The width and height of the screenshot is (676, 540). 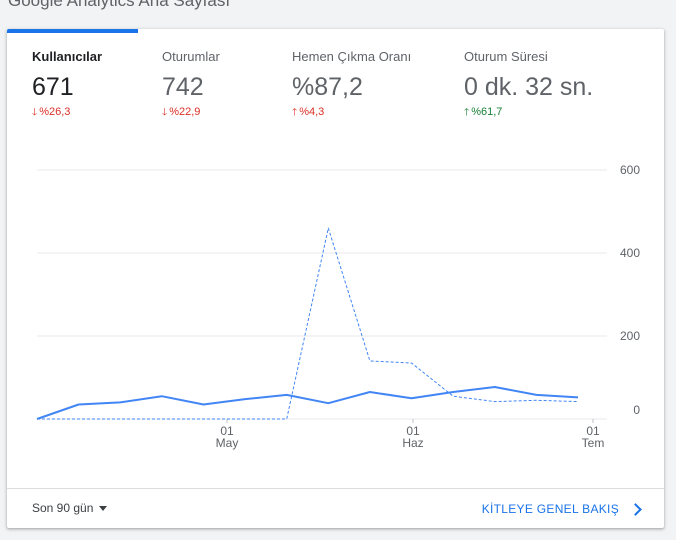 I want to click on metric-tab-users: Kullanıcılar 671 🡓 %26,3, so click(x=67, y=85).